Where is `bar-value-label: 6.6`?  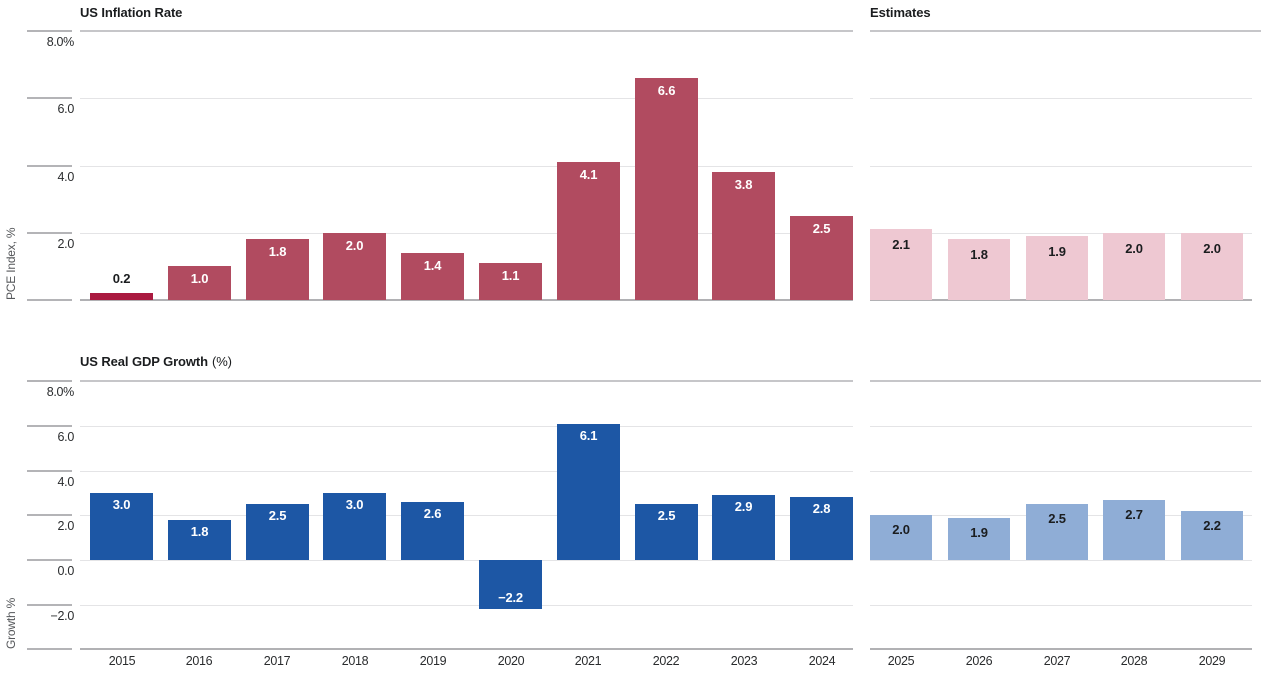
bar-value-label: 6.6 is located at coordinates (666, 90).